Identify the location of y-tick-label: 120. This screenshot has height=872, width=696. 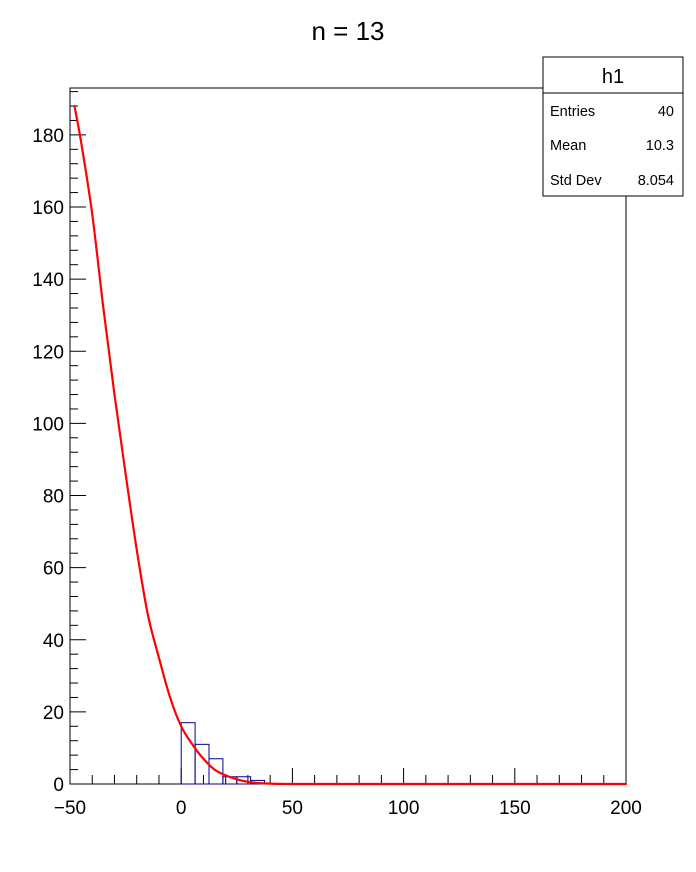
(48, 352).